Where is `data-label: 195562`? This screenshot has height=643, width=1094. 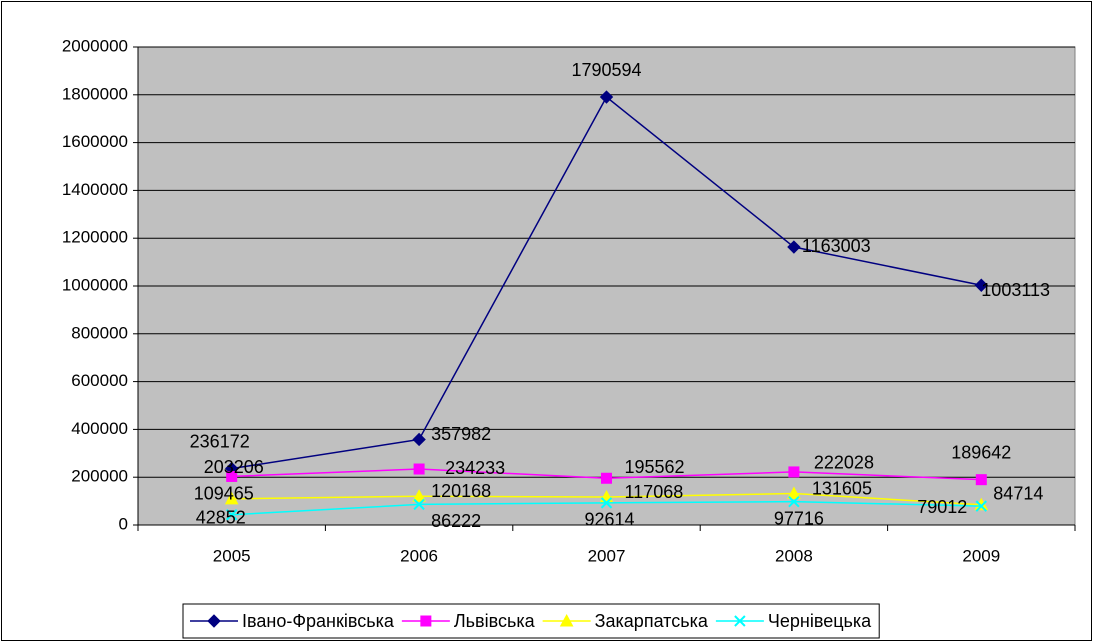 data-label: 195562 is located at coordinates (655, 467).